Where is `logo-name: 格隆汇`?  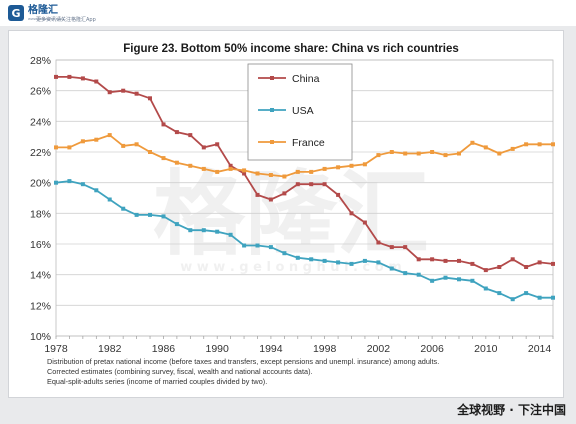 logo-name: 格隆汇 is located at coordinates (43, 10).